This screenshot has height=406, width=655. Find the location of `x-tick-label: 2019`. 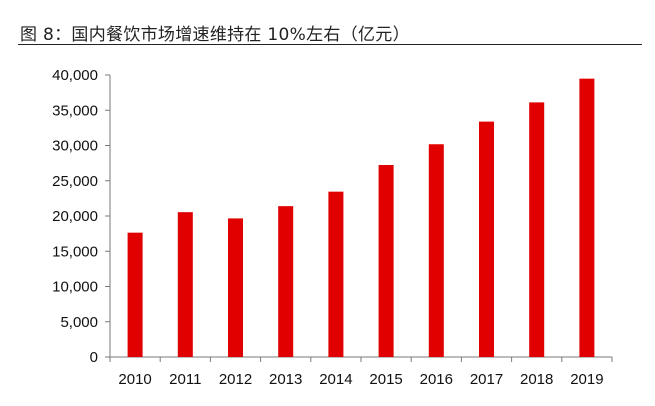

x-tick-label: 2019 is located at coordinates (586, 379).